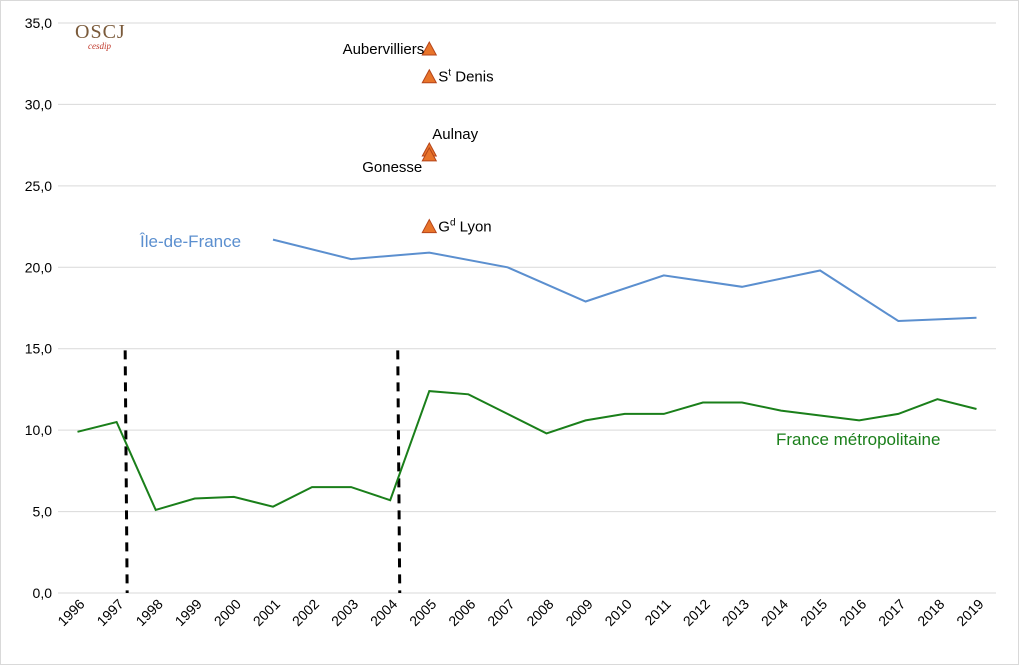 The image size is (1019, 665). Describe the element at coordinates (500, 612) in the screenshot. I see `x-tick-label: 2007` at that location.